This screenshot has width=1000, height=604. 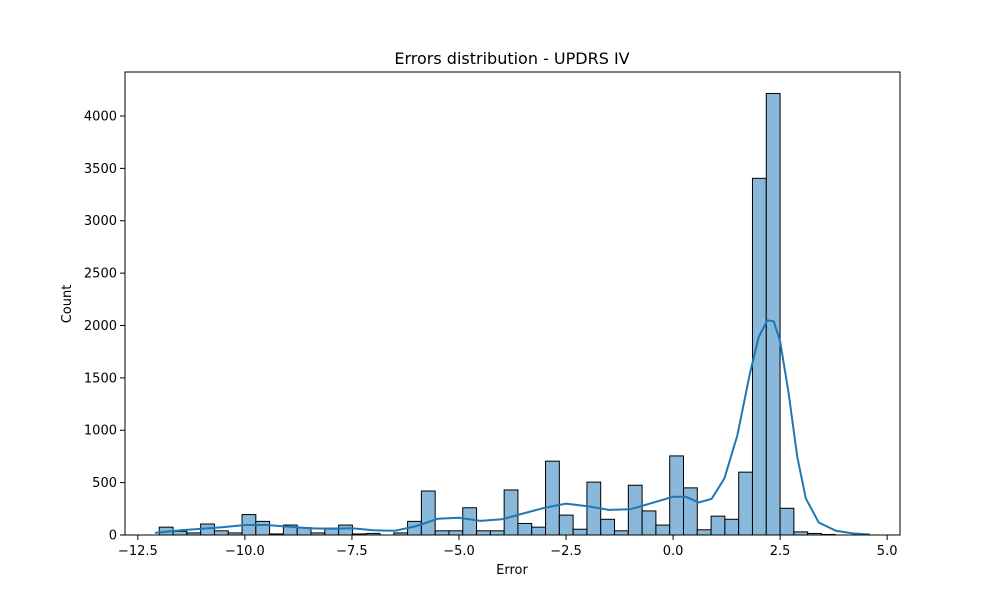 I want to click on y-tick-label: 2000, so click(x=100, y=326).